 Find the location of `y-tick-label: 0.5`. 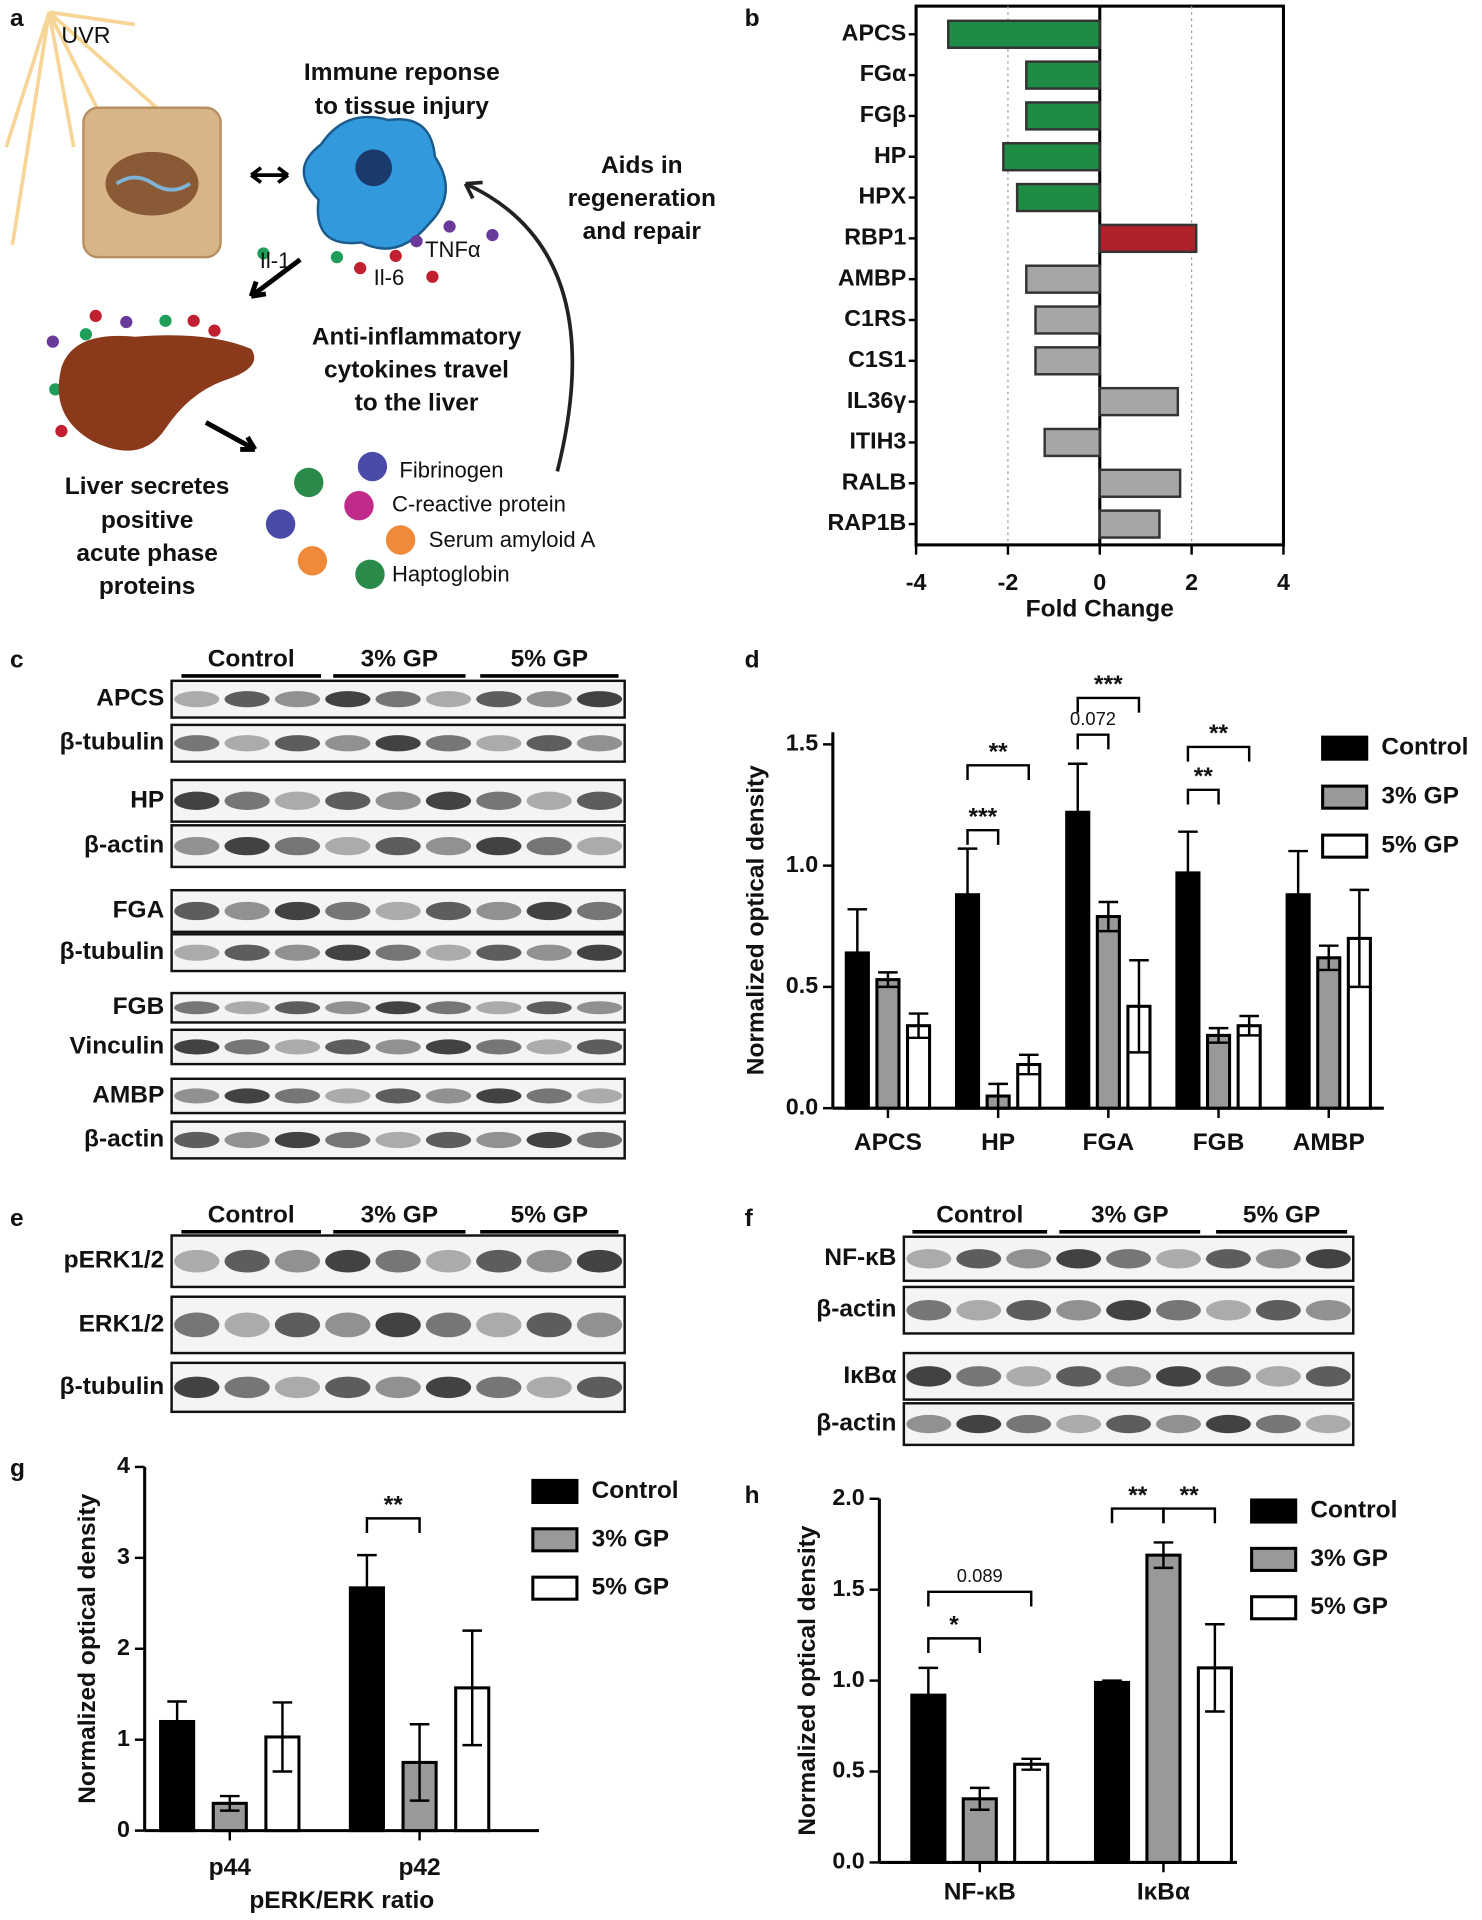

y-tick-label: 0.5 is located at coordinates (848, 1770).